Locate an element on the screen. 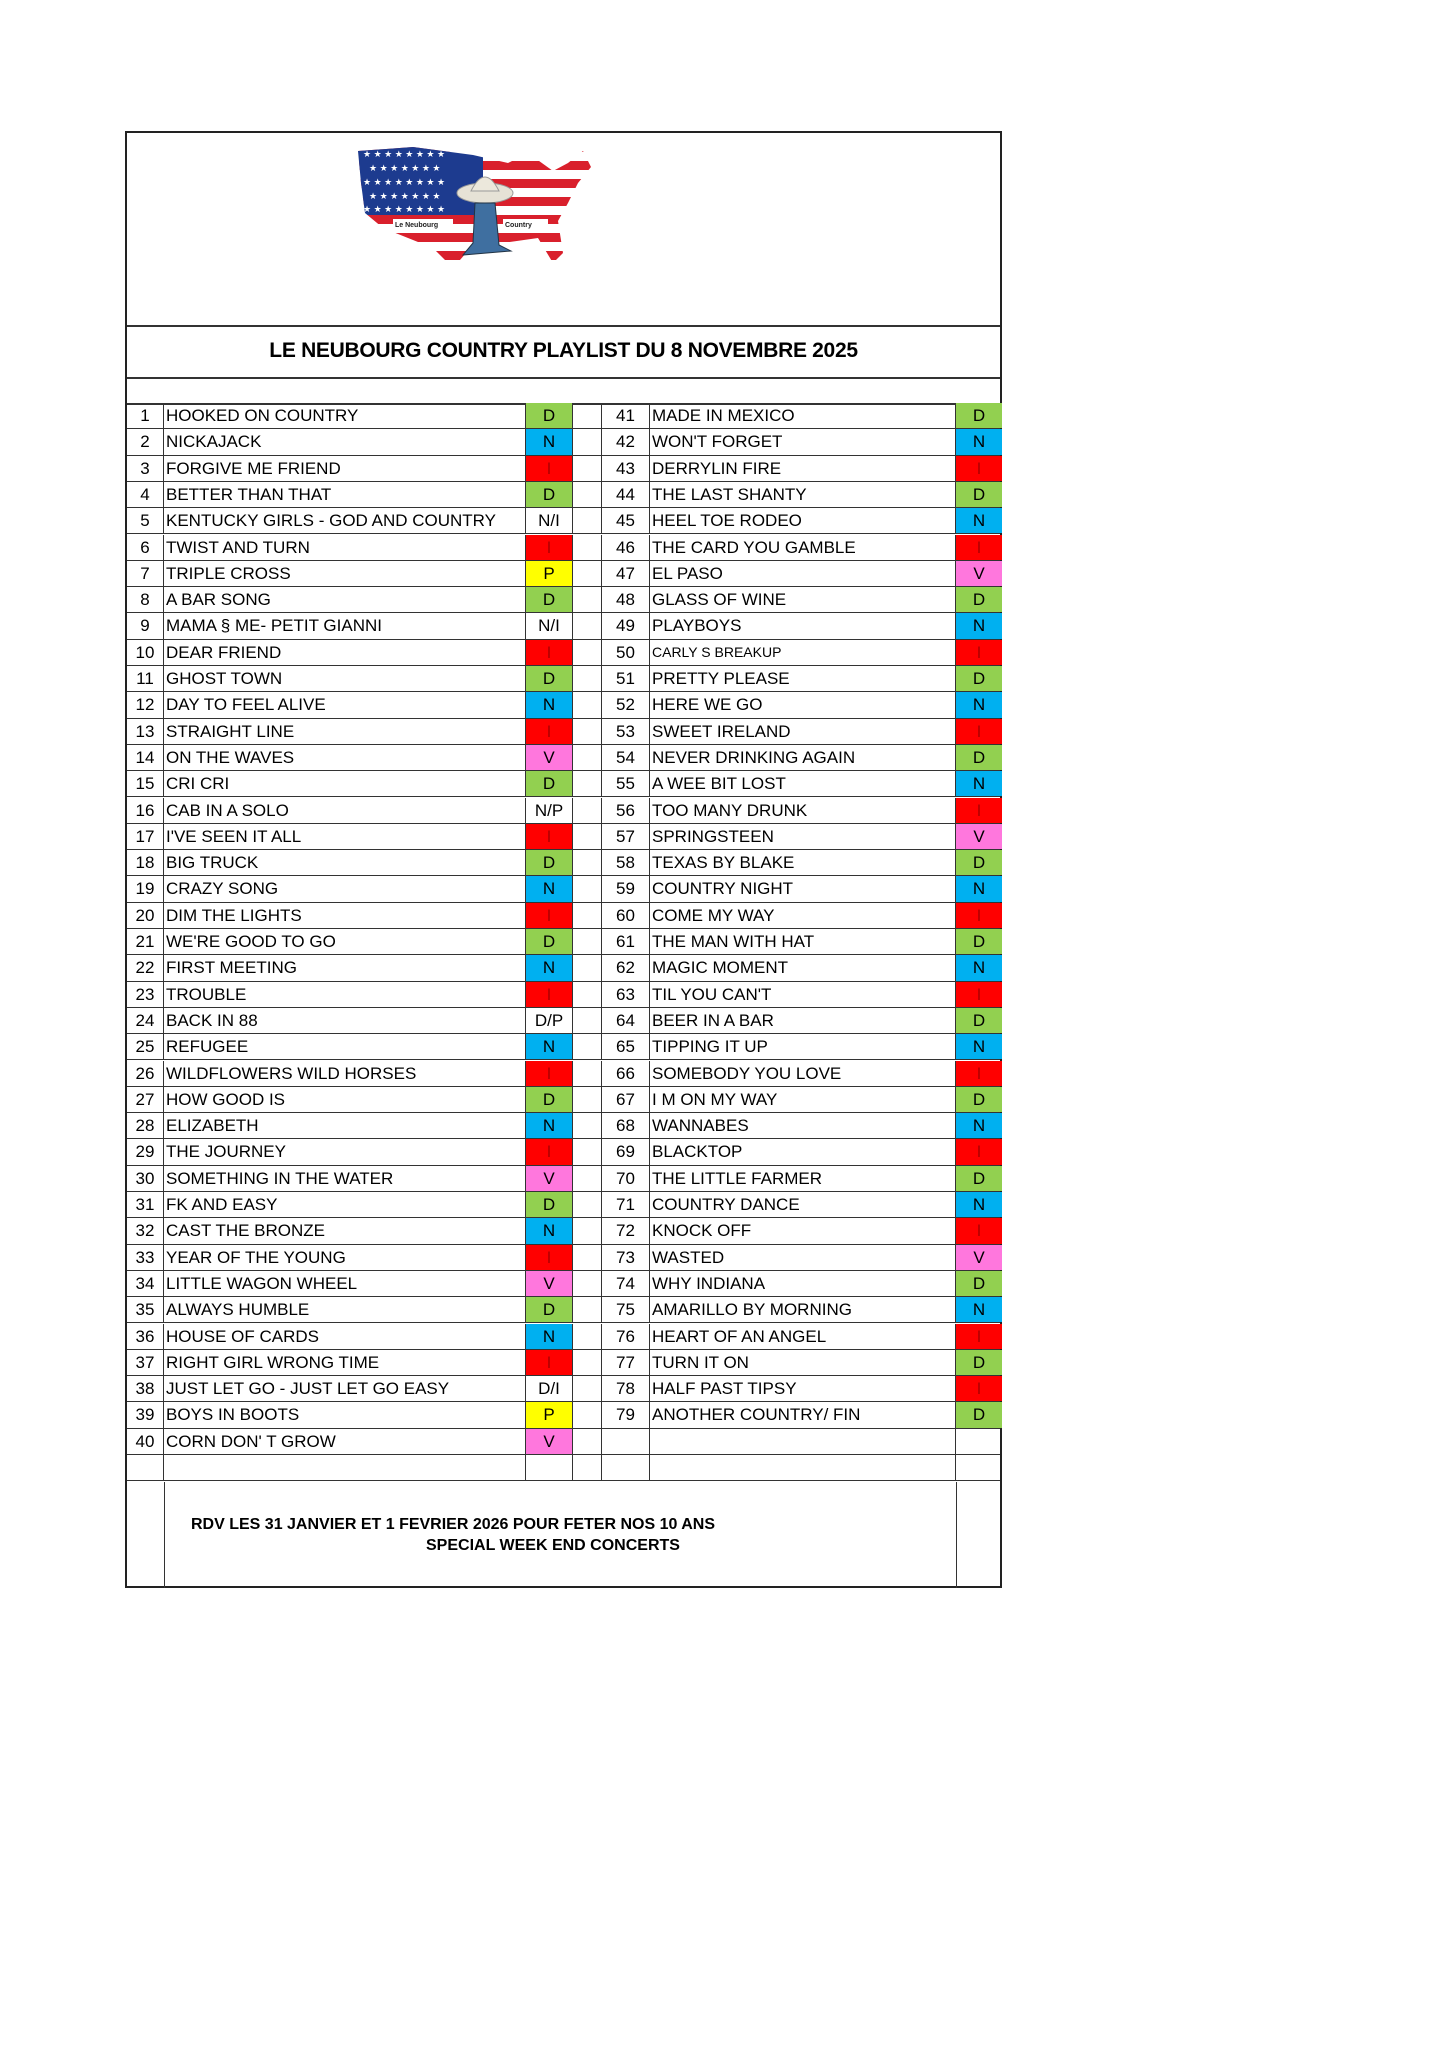 The height and width of the screenshot is (2048, 1448). song-title: BLACKTOP is located at coordinates (803, 1152).